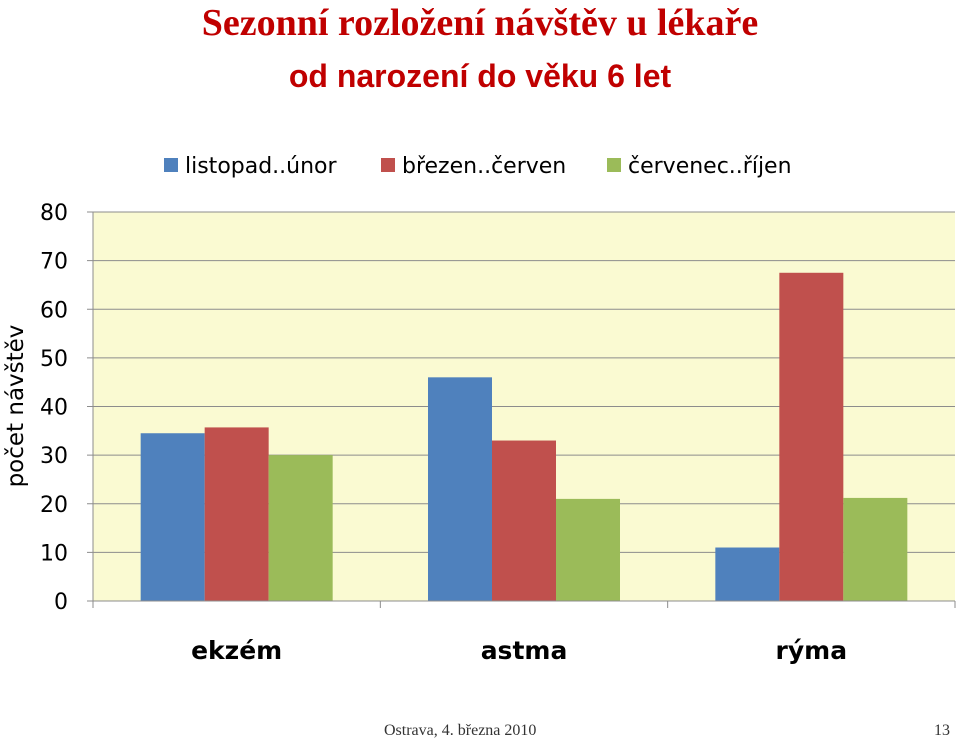 This screenshot has width=960, height=745. I want to click on legend-label: červenec..říjen, so click(710, 166).